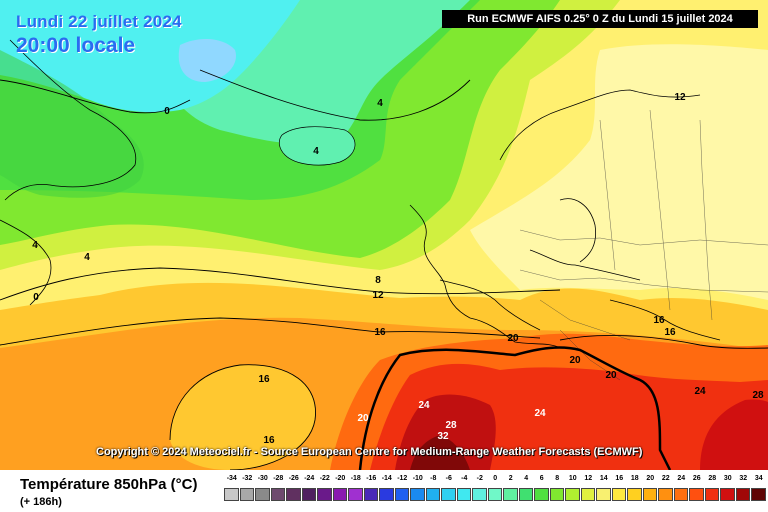 This screenshot has height=512, width=768. Describe the element at coordinates (588, 478) in the screenshot. I see `scale-tick-label: 12` at that location.